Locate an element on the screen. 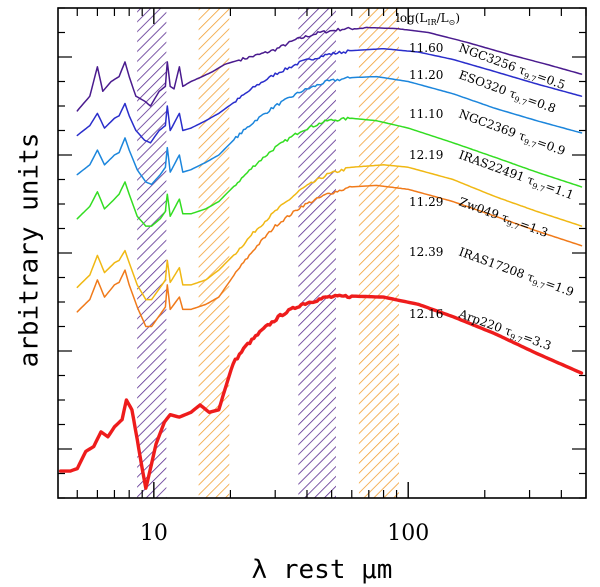 The height and width of the screenshot is (587, 600). shaded-band-2-orange is located at coordinates (214, 253).